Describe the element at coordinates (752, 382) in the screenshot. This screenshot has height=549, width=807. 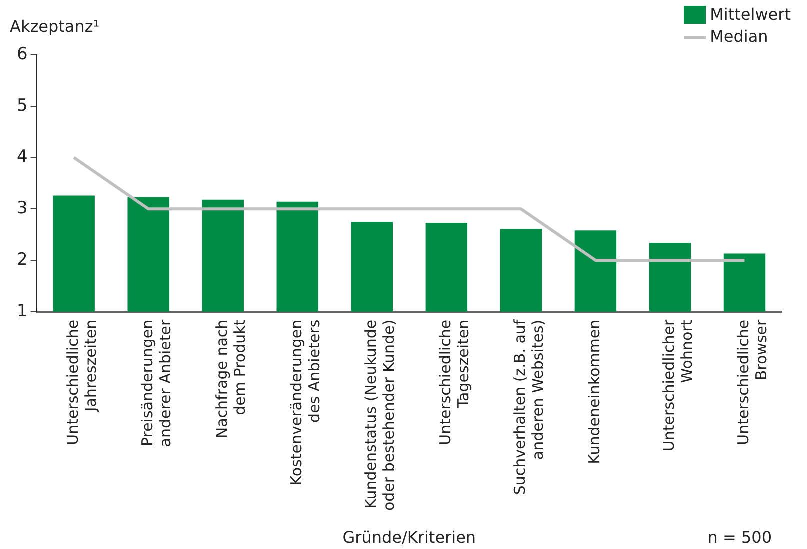
I see `x-tick-label: Unterschiedliche Browser` at that location.